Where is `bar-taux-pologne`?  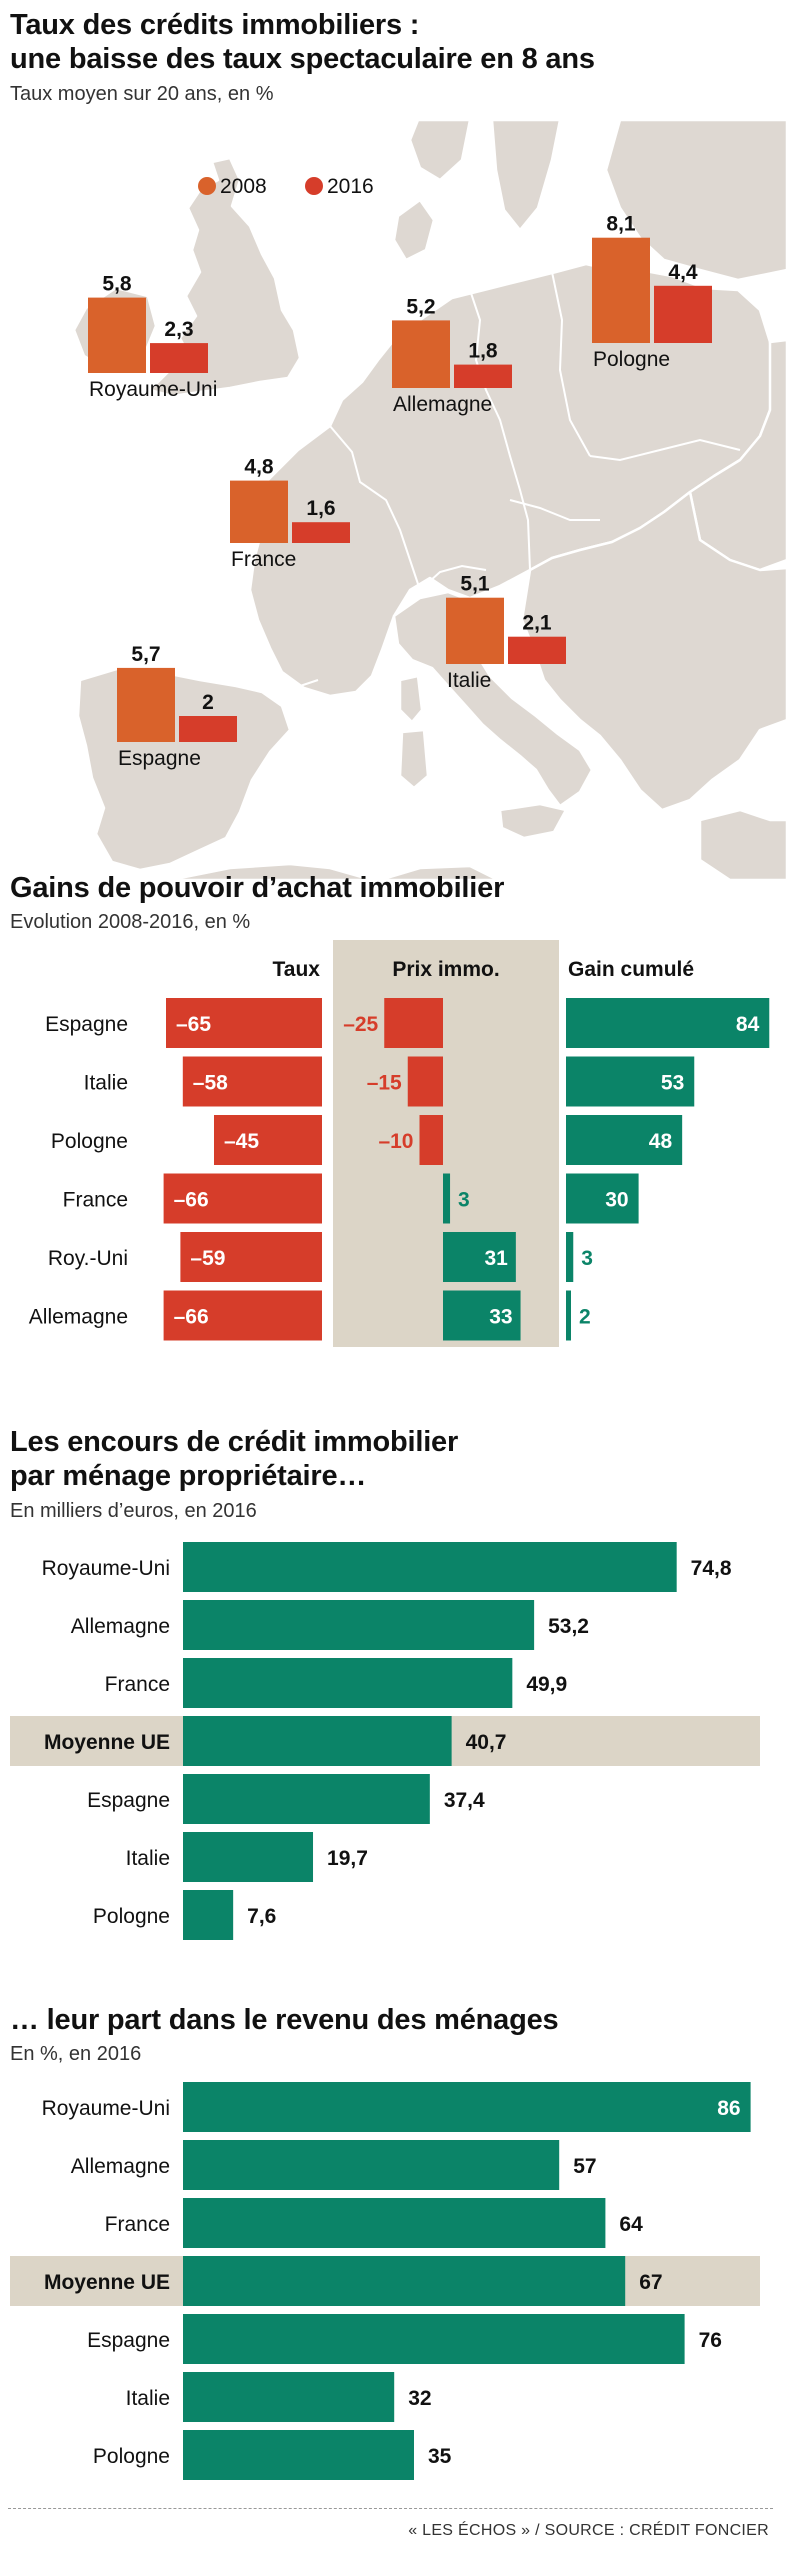
bar-taux-pologne is located at coordinates (268, 1140).